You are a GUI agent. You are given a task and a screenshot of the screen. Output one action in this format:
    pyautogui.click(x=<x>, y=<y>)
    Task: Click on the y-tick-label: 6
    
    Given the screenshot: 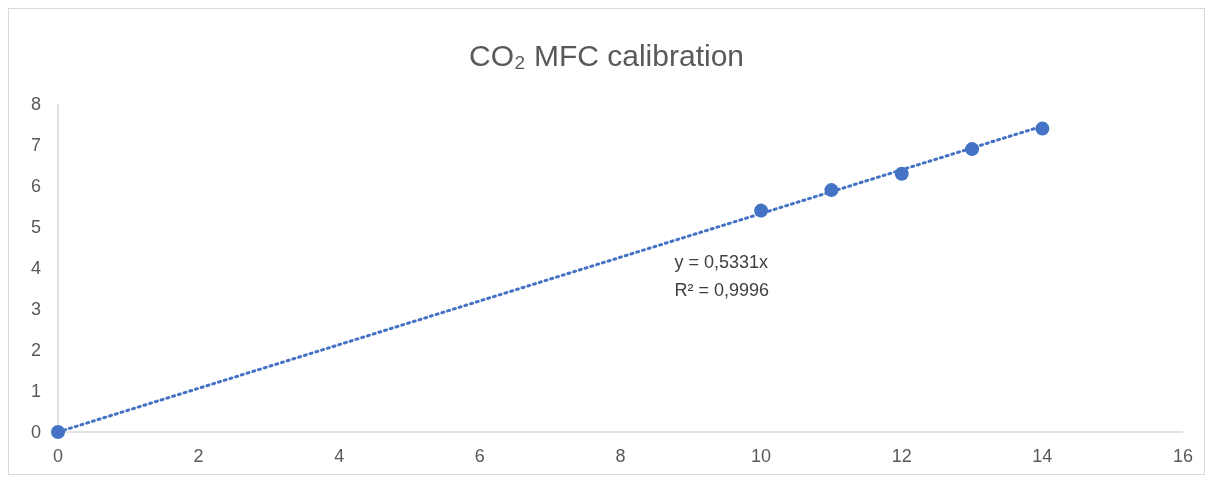 What is the action you would take?
    pyautogui.click(x=36, y=186)
    